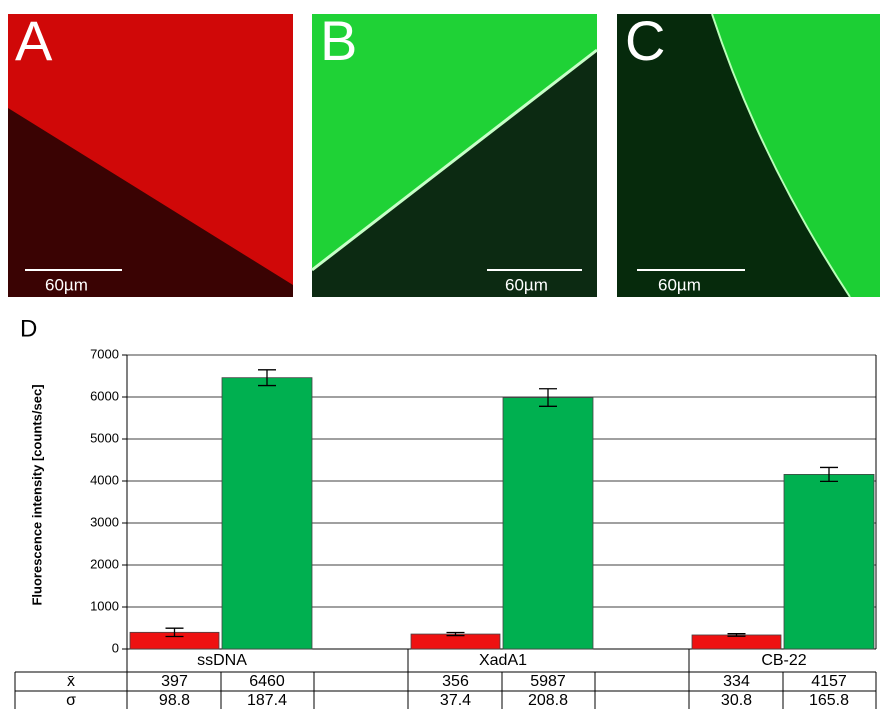 This screenshot has width=886, height=709. I want to click on row-label: x̄, so click(71, 681).